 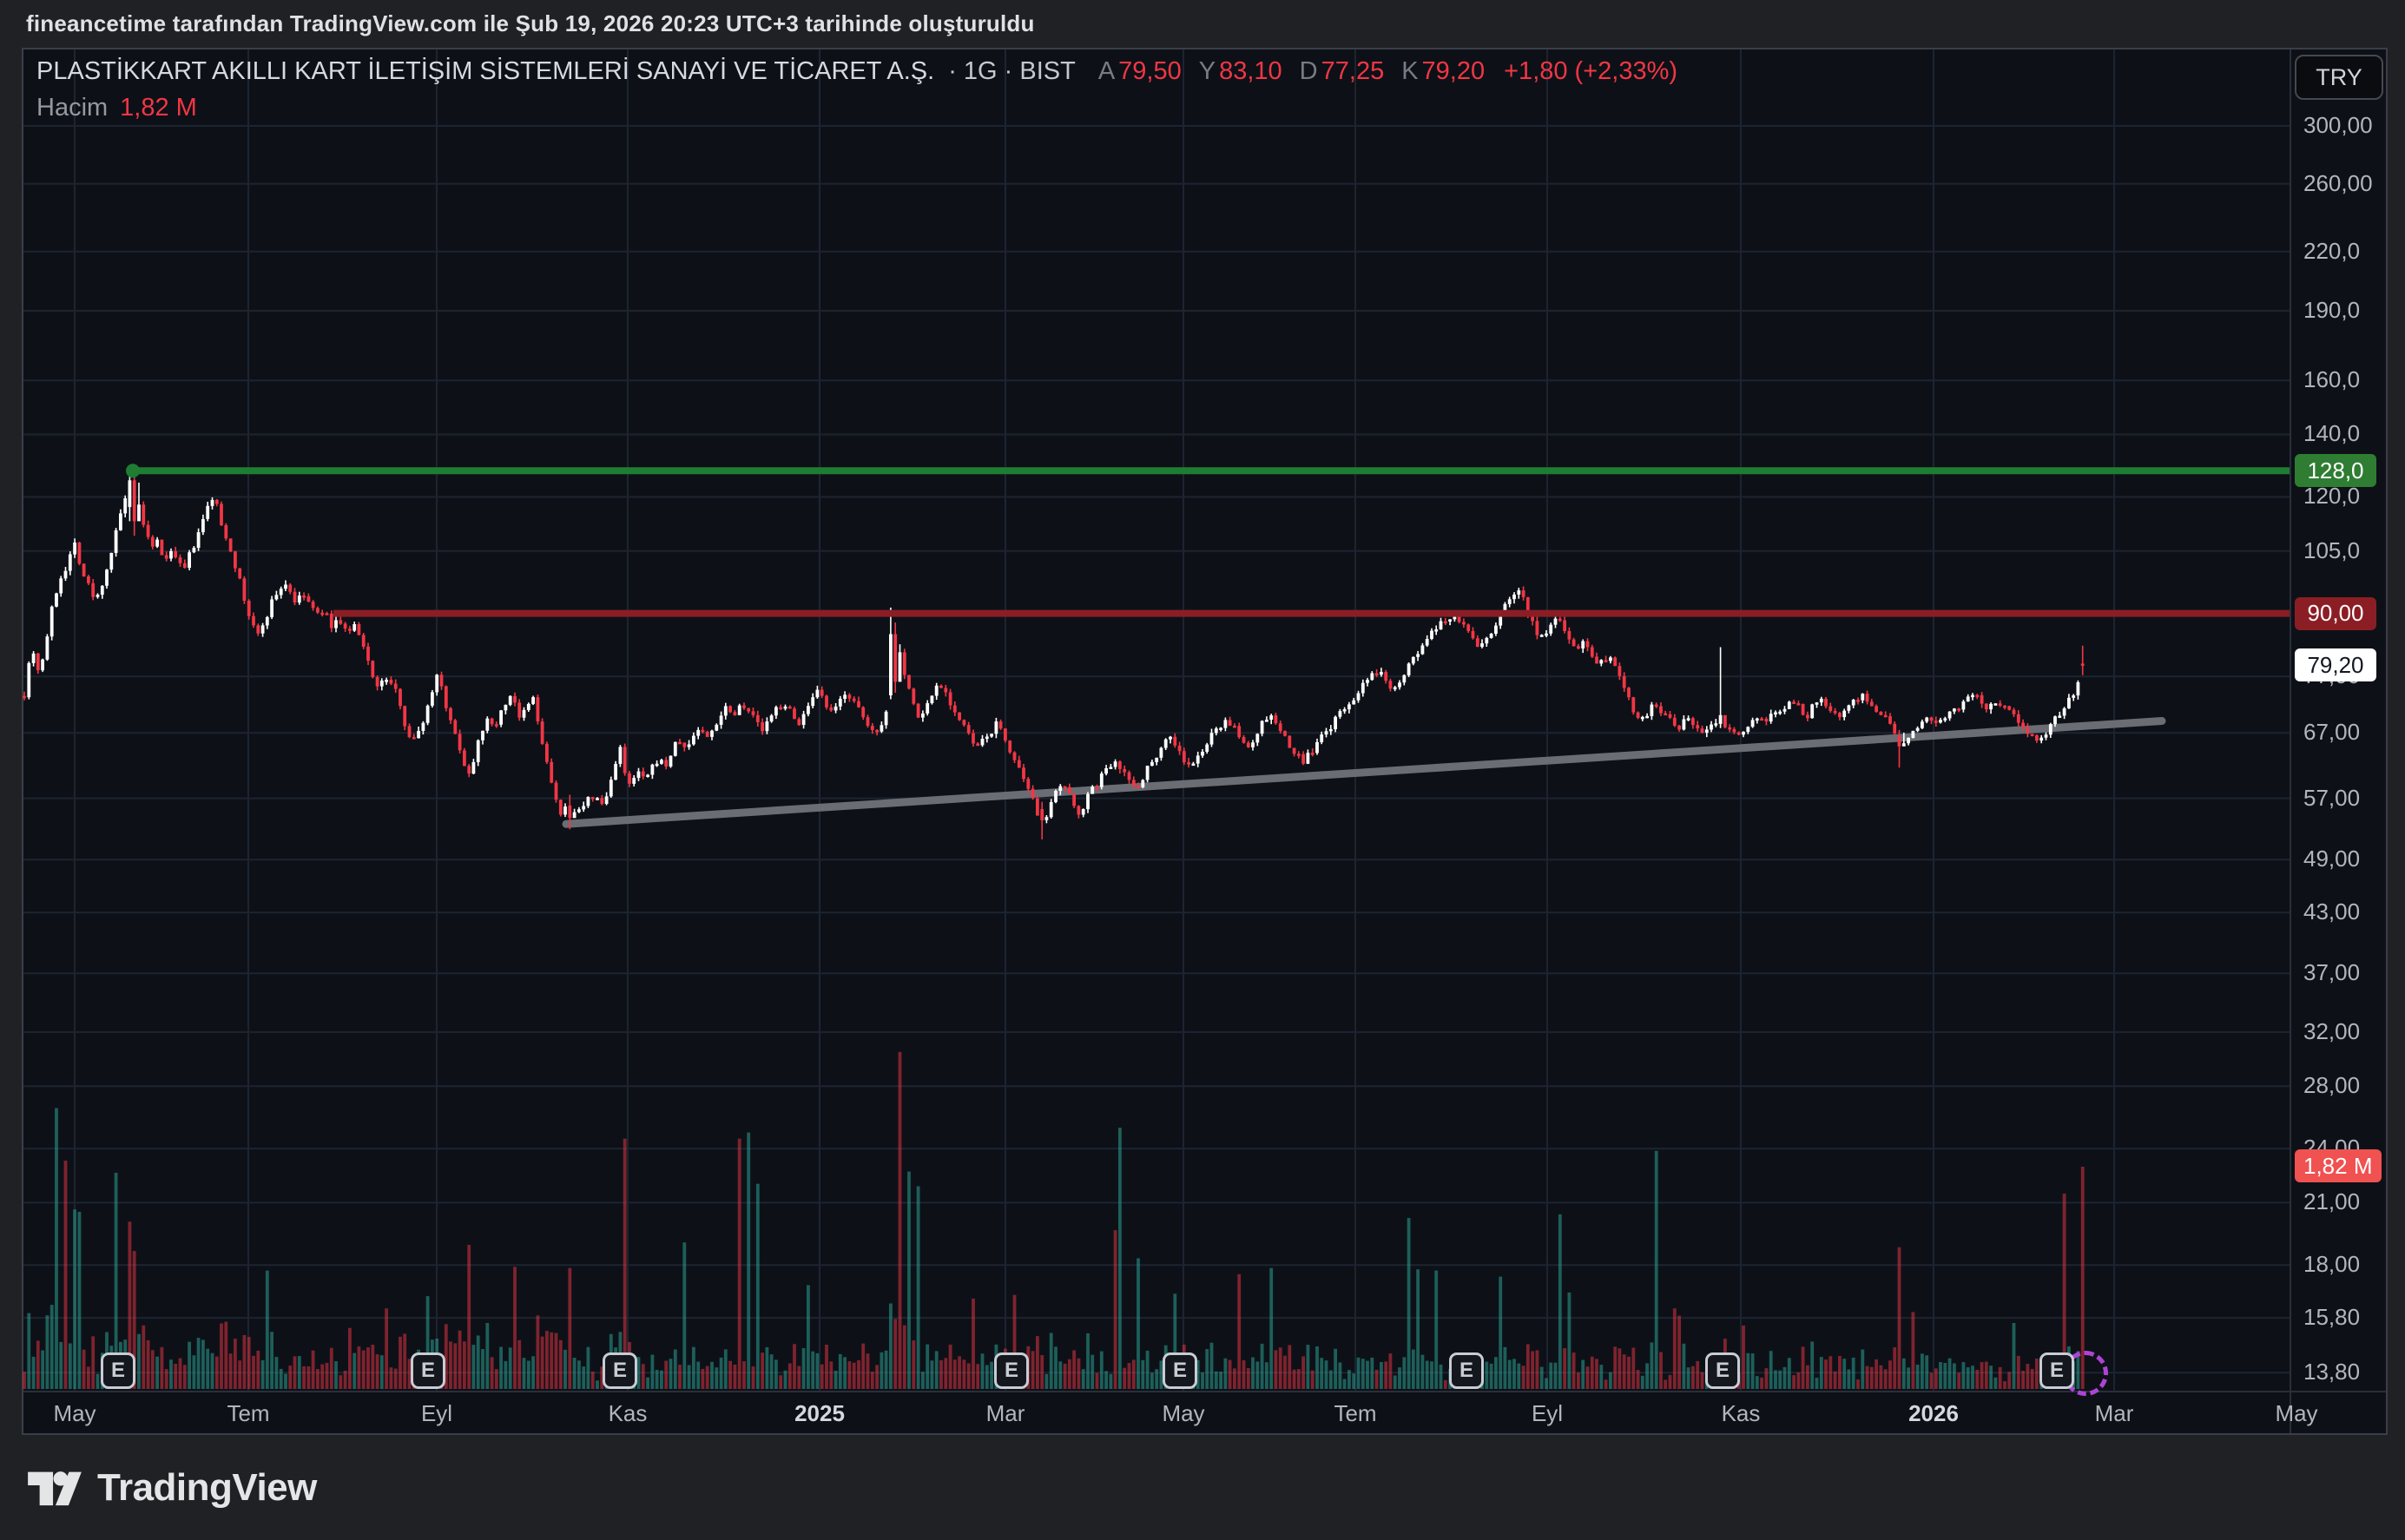 What do you see at coordinates (2338, 183) in the screenshot?
I see `price-tick: 260,00` at bounding box center [2338, 183].